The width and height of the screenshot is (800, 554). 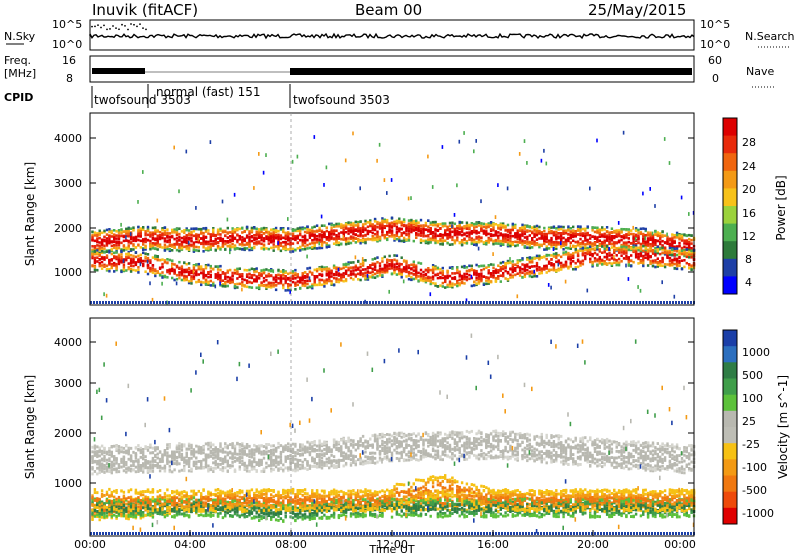 What do you see at coordinates (17, 60) in the screenshot?
I see `freq-label-1: Freq.` at bounding box center [17, 60].